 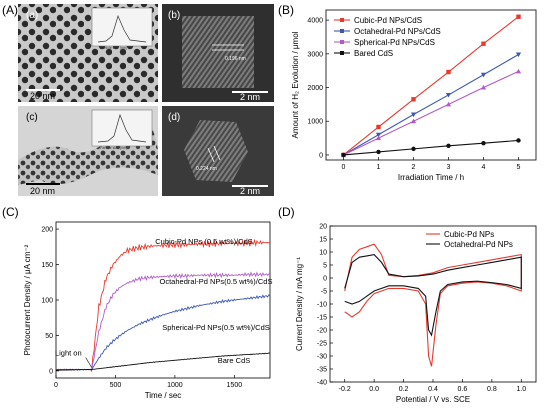 What do you see at coordinates (250, 191) in the screenshot?
I see `tem-d-scale-text: 2 nm` at bounding box center [250, 191].